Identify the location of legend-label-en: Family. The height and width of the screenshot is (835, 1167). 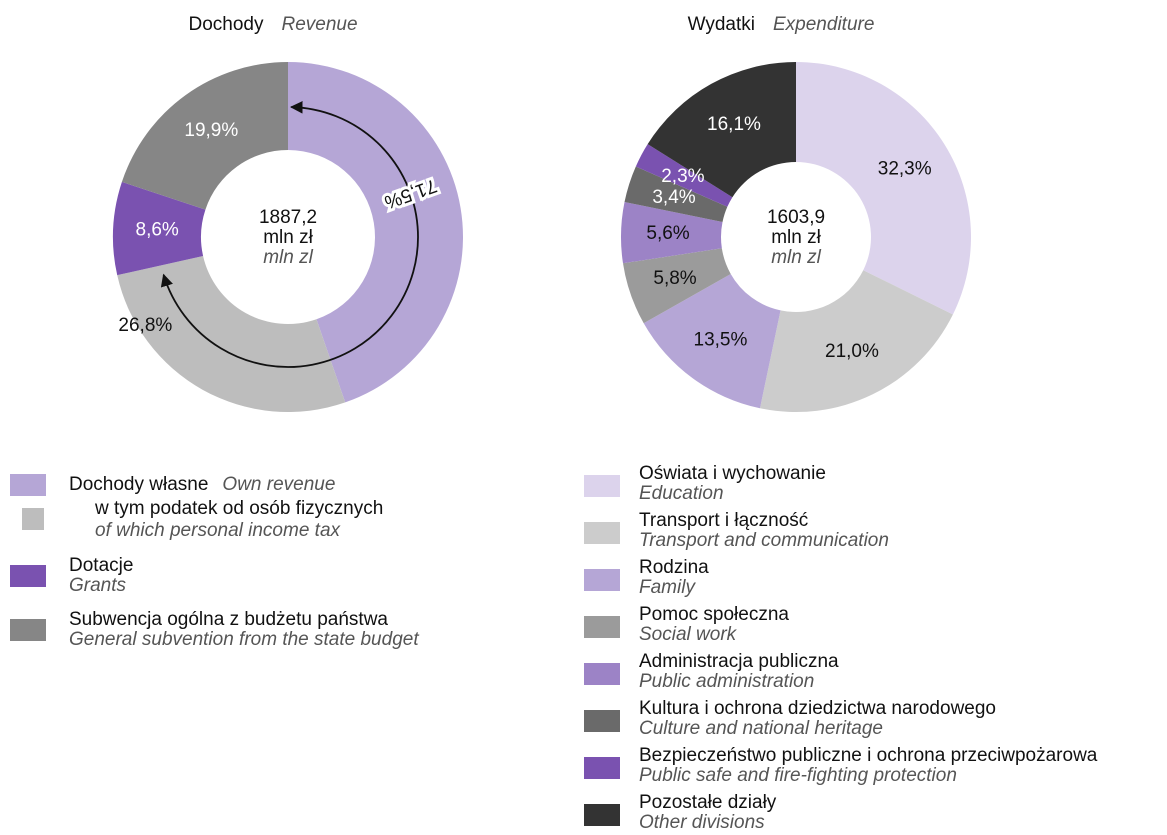
(667, 587).